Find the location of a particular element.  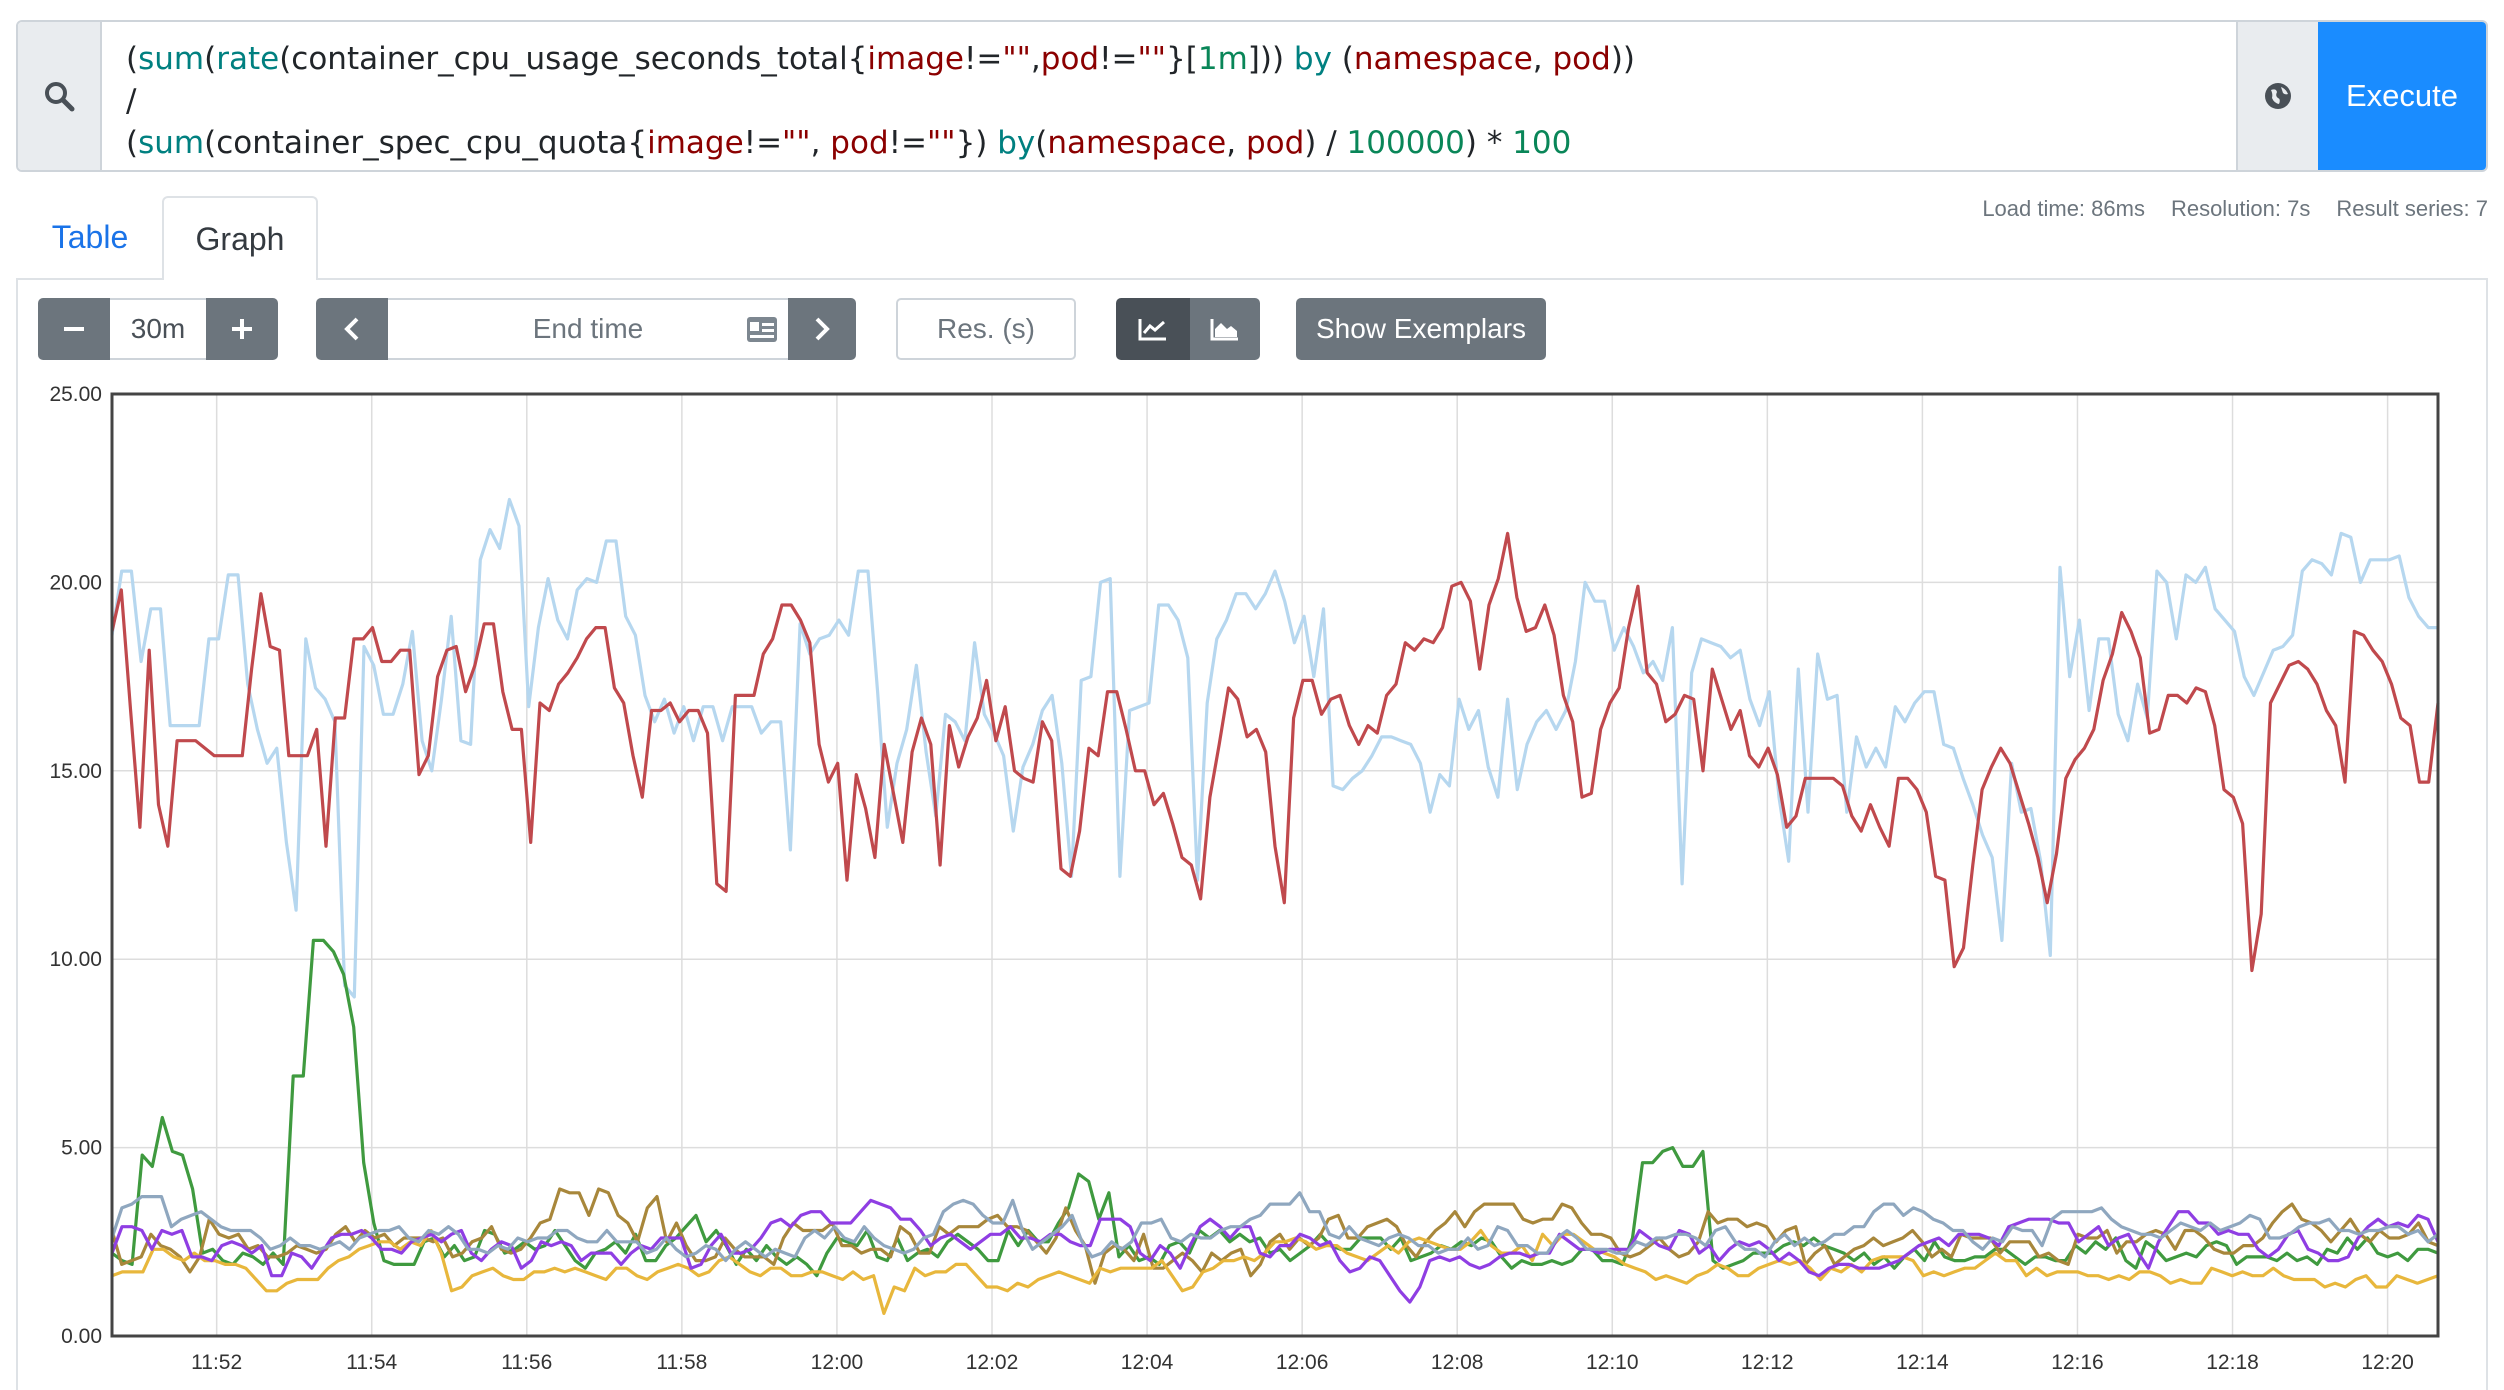

query-token: / is located at coordinates (131, 101).